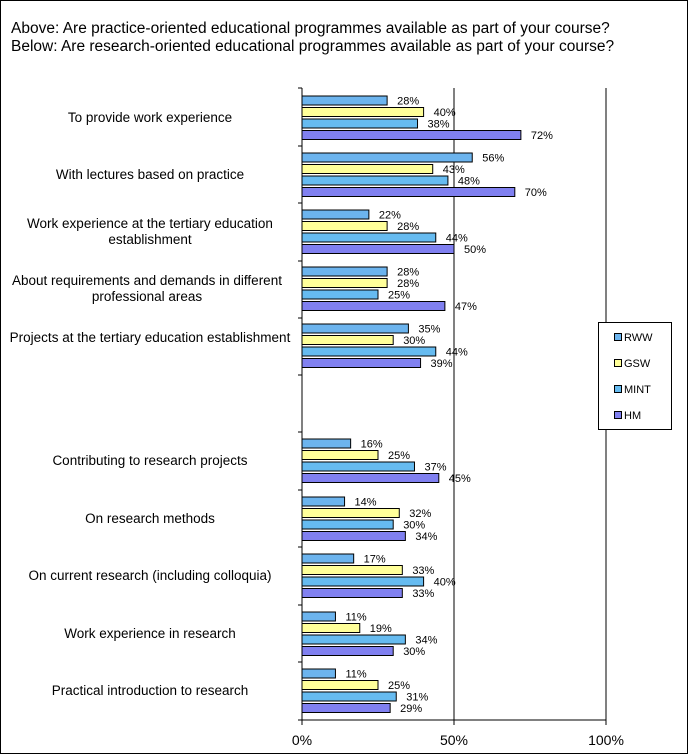 The height and width of the screenshot is (754, 688). Describe the element at coordinates (475, 250) in the screenshot. I see `value-label-hm-2: 50%` at that location.